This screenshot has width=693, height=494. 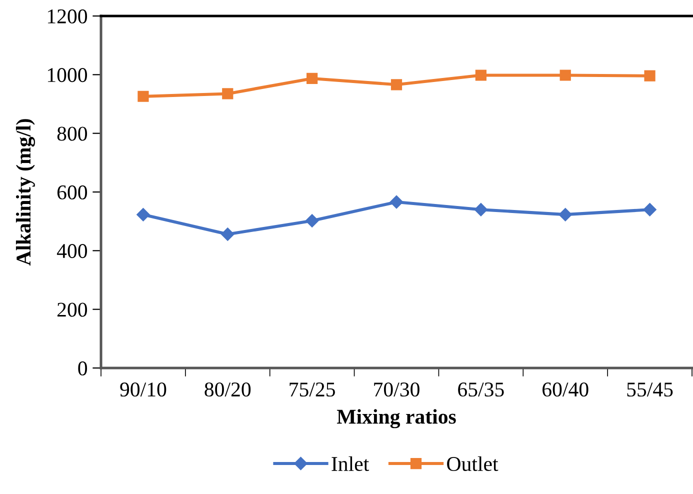 I want to click on x-tick-label: 80/20, so click(x=227, y=389).